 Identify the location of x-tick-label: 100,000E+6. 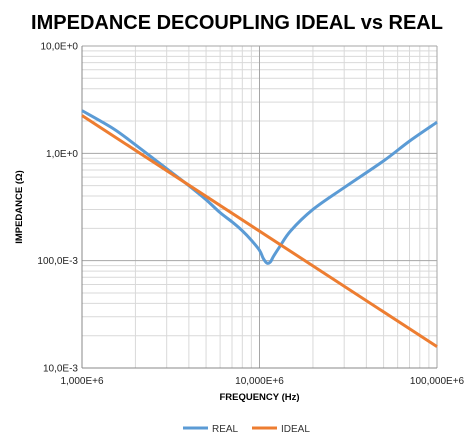
(437, 381).